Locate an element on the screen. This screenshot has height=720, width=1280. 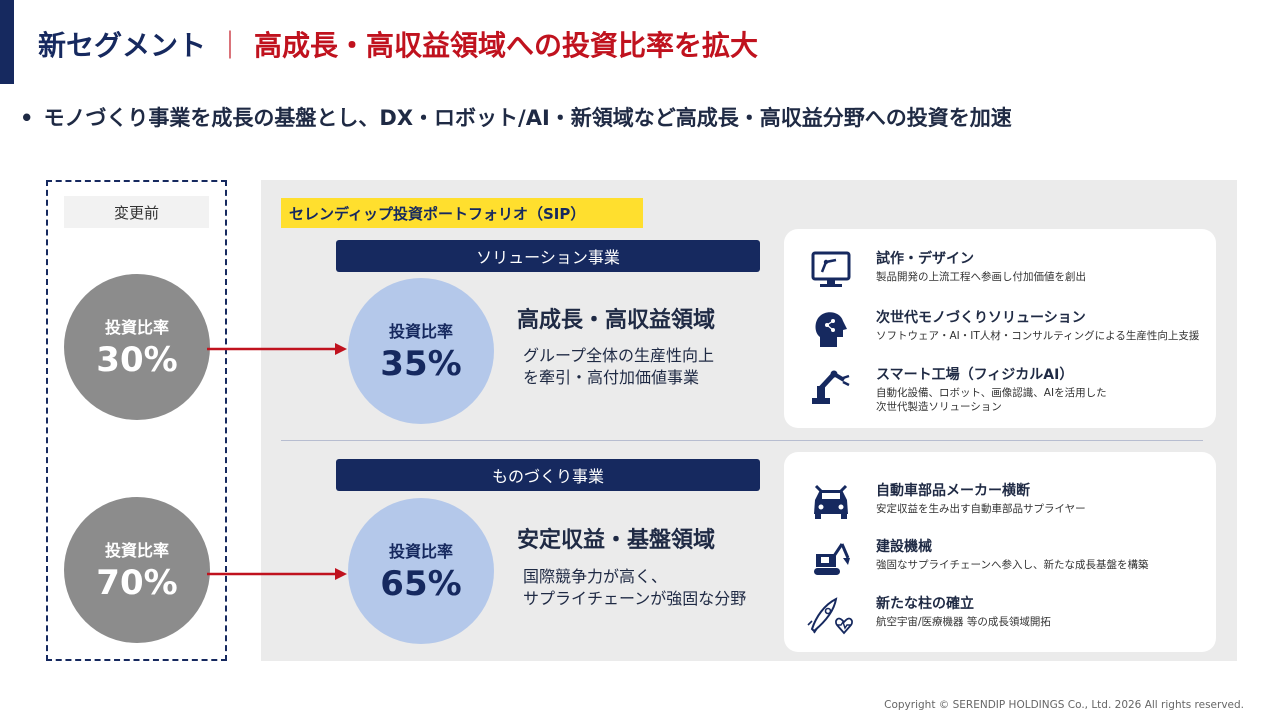
portfolio-label: セレンディップ投資ポートフォリオ（SIP） is located at coordinates (462, 213).